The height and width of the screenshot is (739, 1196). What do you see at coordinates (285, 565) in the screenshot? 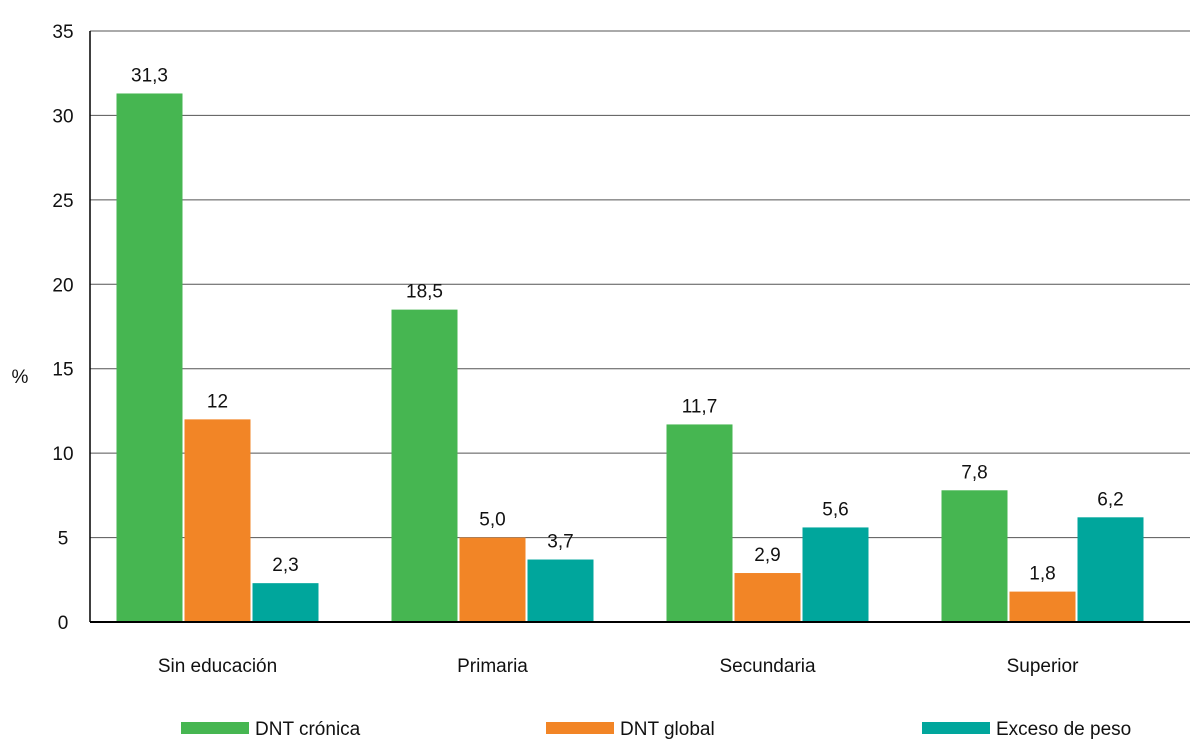
I see `data-label: 2,3` at bounding box center [285, 565].